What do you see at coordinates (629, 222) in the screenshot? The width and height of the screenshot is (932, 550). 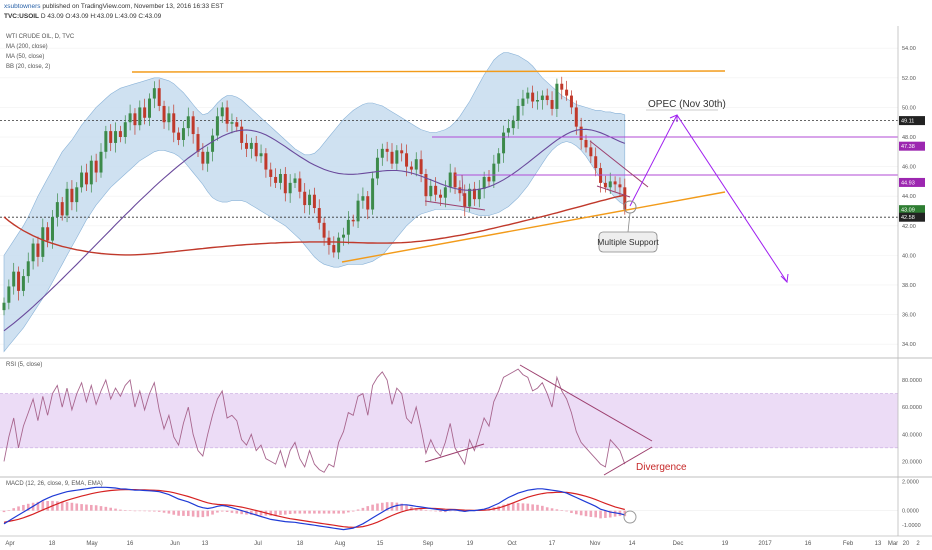 I see `support-callout-pointer` at bounding box center [629, 222].